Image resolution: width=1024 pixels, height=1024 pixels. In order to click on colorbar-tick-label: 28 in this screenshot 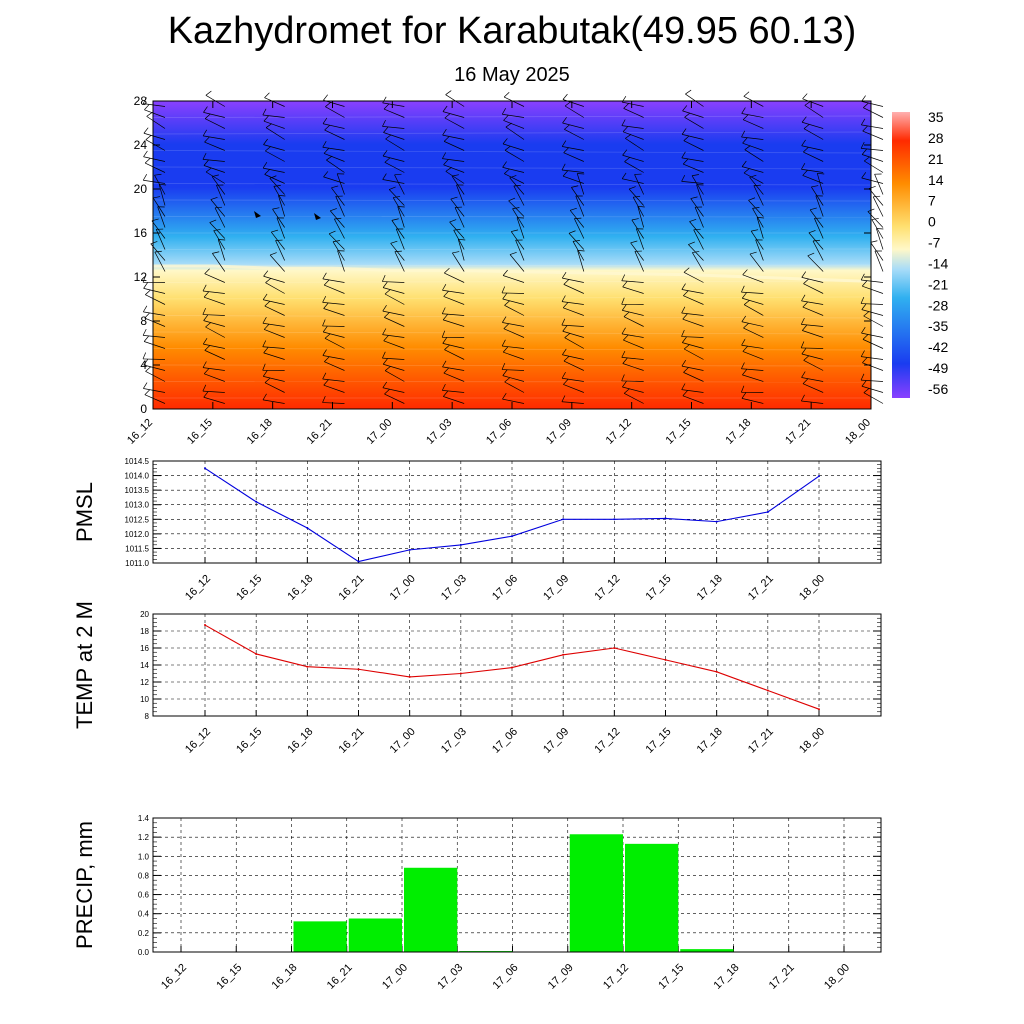, I will do `click(936, 138)`.